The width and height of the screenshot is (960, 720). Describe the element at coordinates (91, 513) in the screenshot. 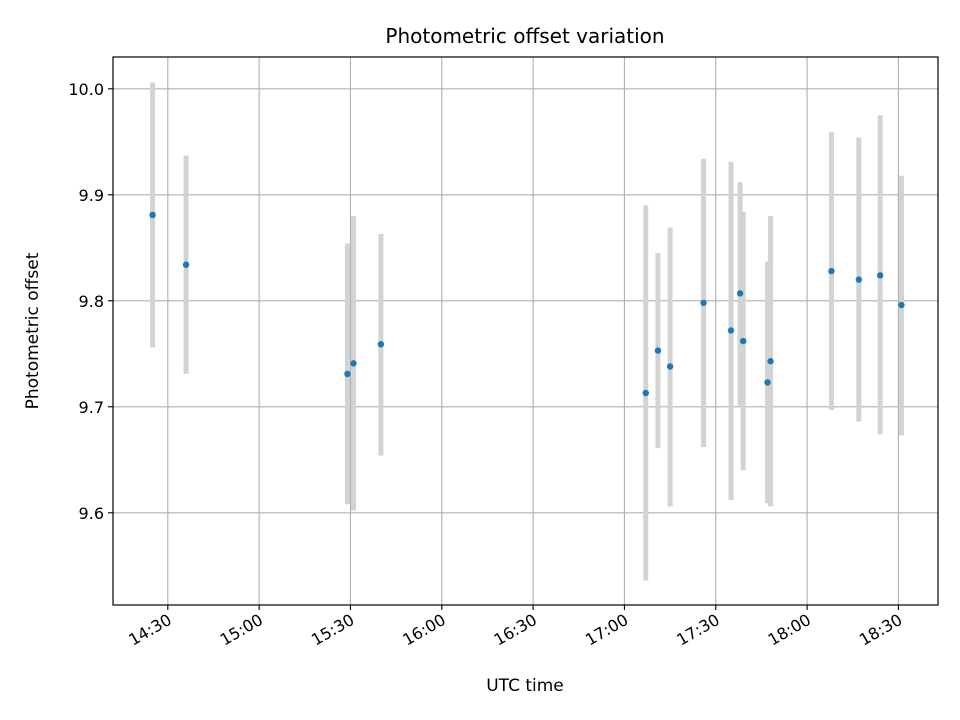

I see `y-tick-label: 9.6` at that location.